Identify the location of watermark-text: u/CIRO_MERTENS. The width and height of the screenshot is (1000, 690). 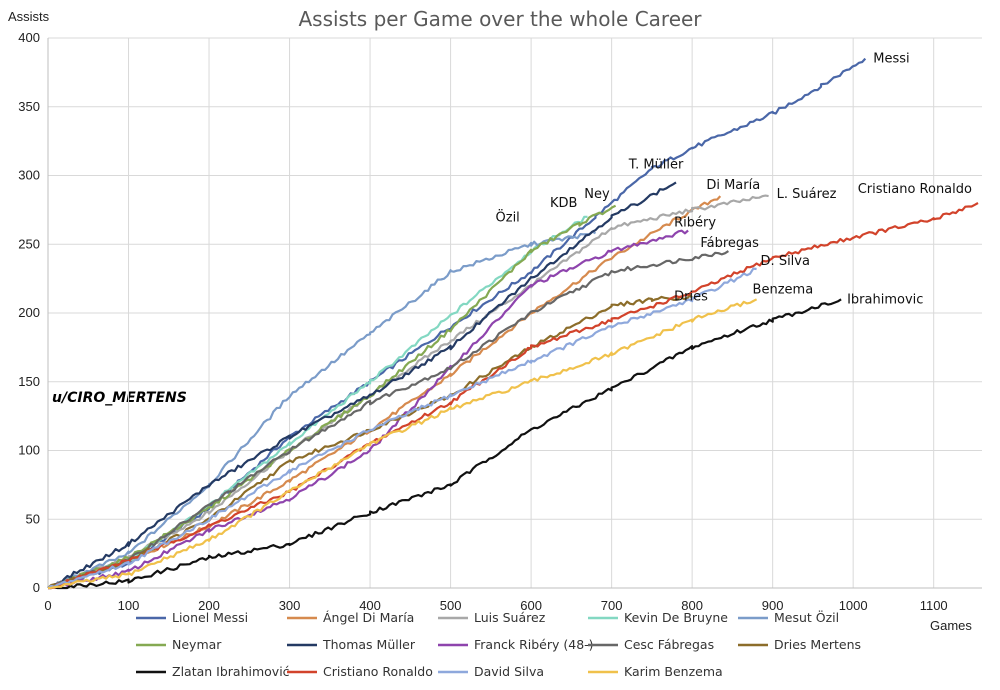
(119, 398).